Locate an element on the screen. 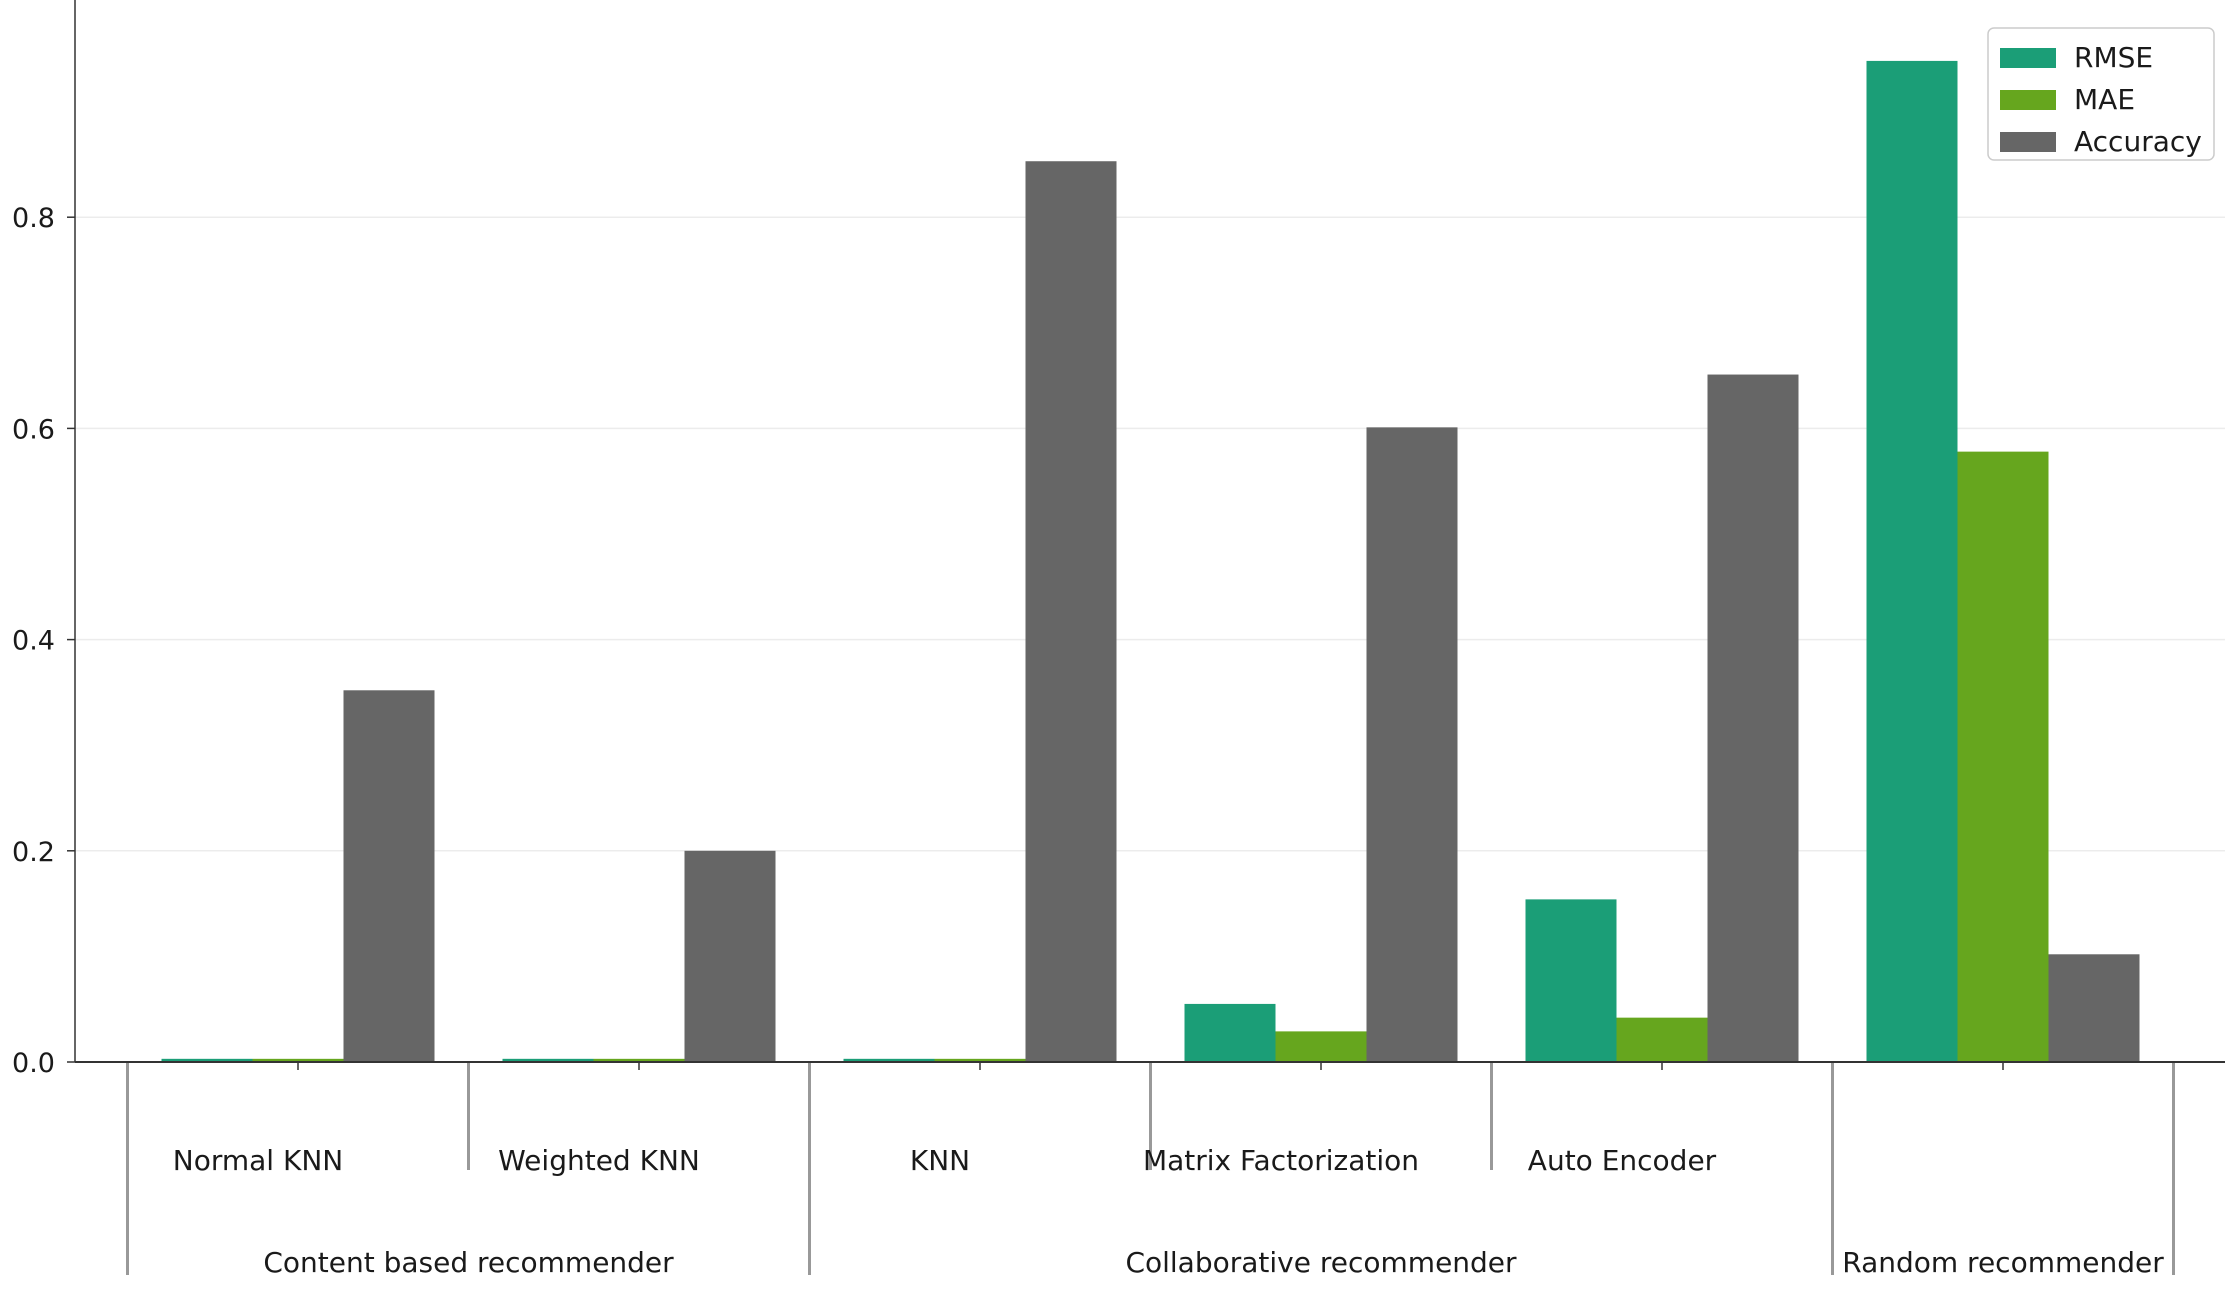 The image size is (2237, 1290). bar-accuracy-matrix-factorization is located at coordinates (1412, 744).